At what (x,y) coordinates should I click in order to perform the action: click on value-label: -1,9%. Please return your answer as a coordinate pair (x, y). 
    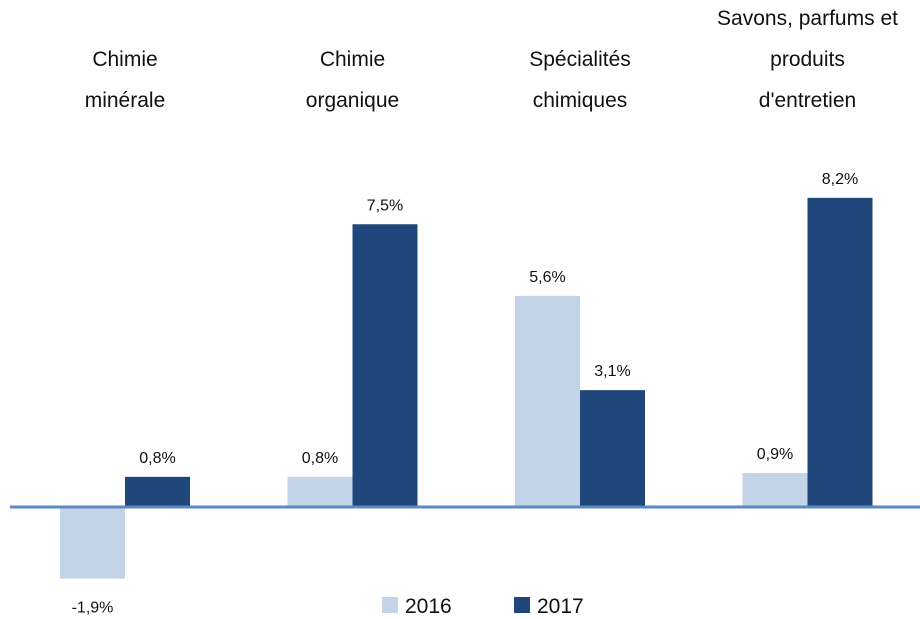
    Looking at the image, I should click on (93, 608).